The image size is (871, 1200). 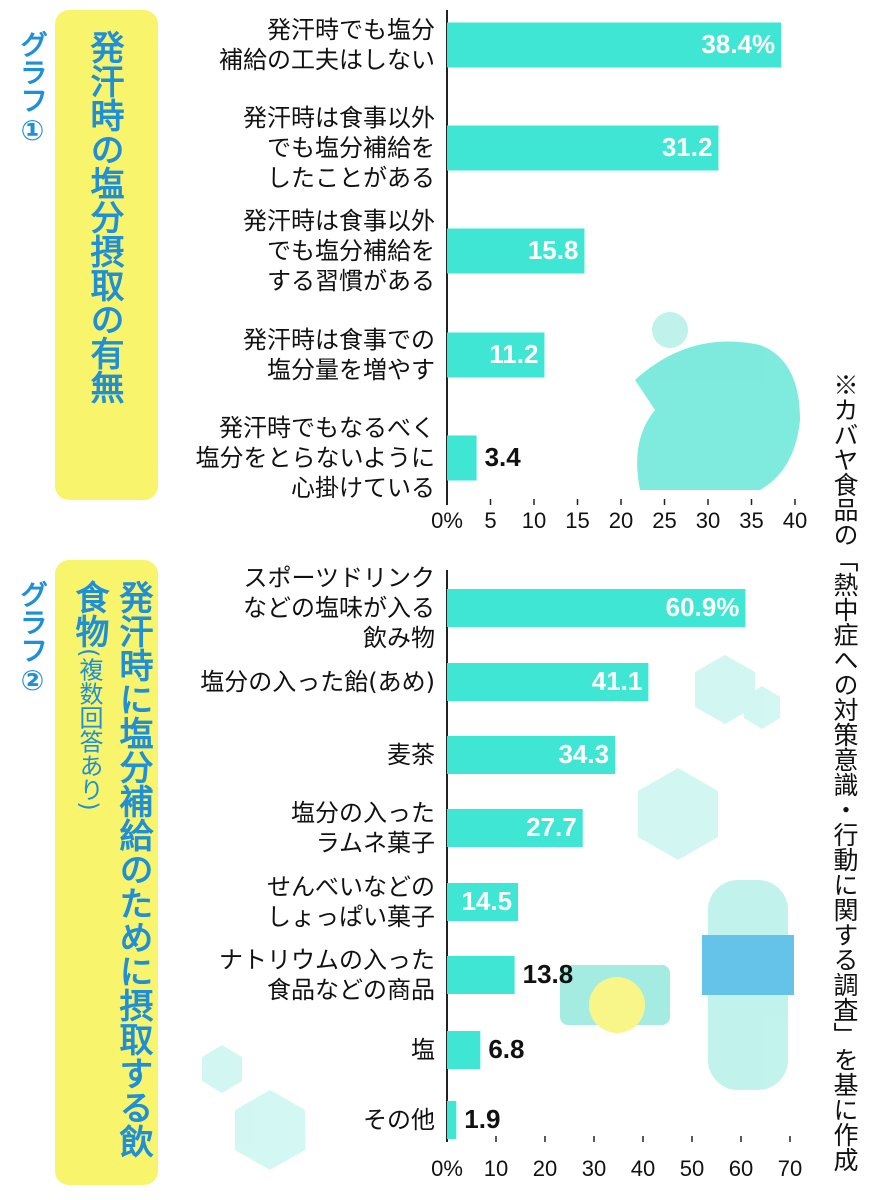 What do you see at coordinates (687, 147) in the screenshot?
I see `value-label: 31.2` at bounding box center [687, 147].